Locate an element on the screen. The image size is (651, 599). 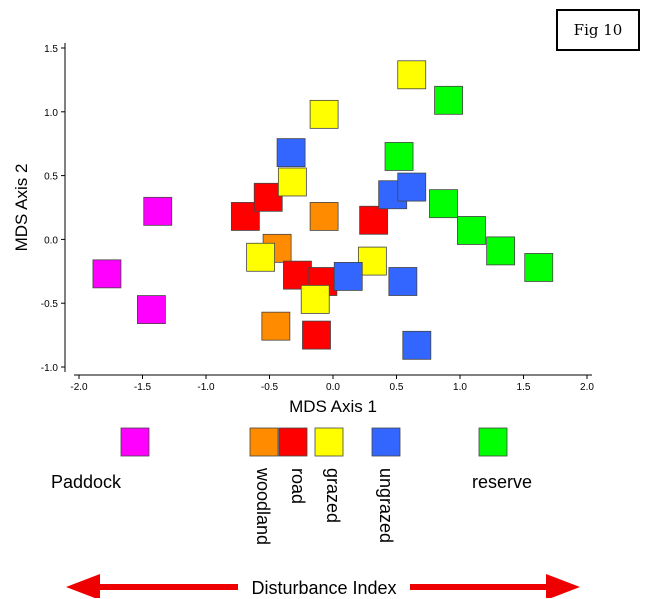
legend-label-reserve: reserve is located at coordinates (502, 482).